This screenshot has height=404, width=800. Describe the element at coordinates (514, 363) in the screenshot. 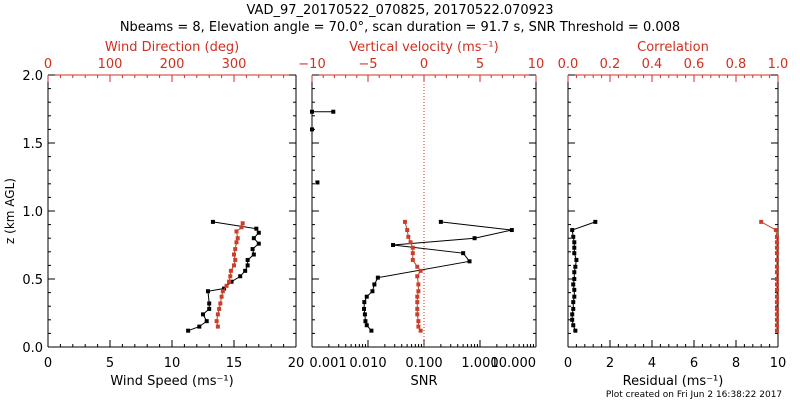

I see `x-tick-label: 10.000` at that location.